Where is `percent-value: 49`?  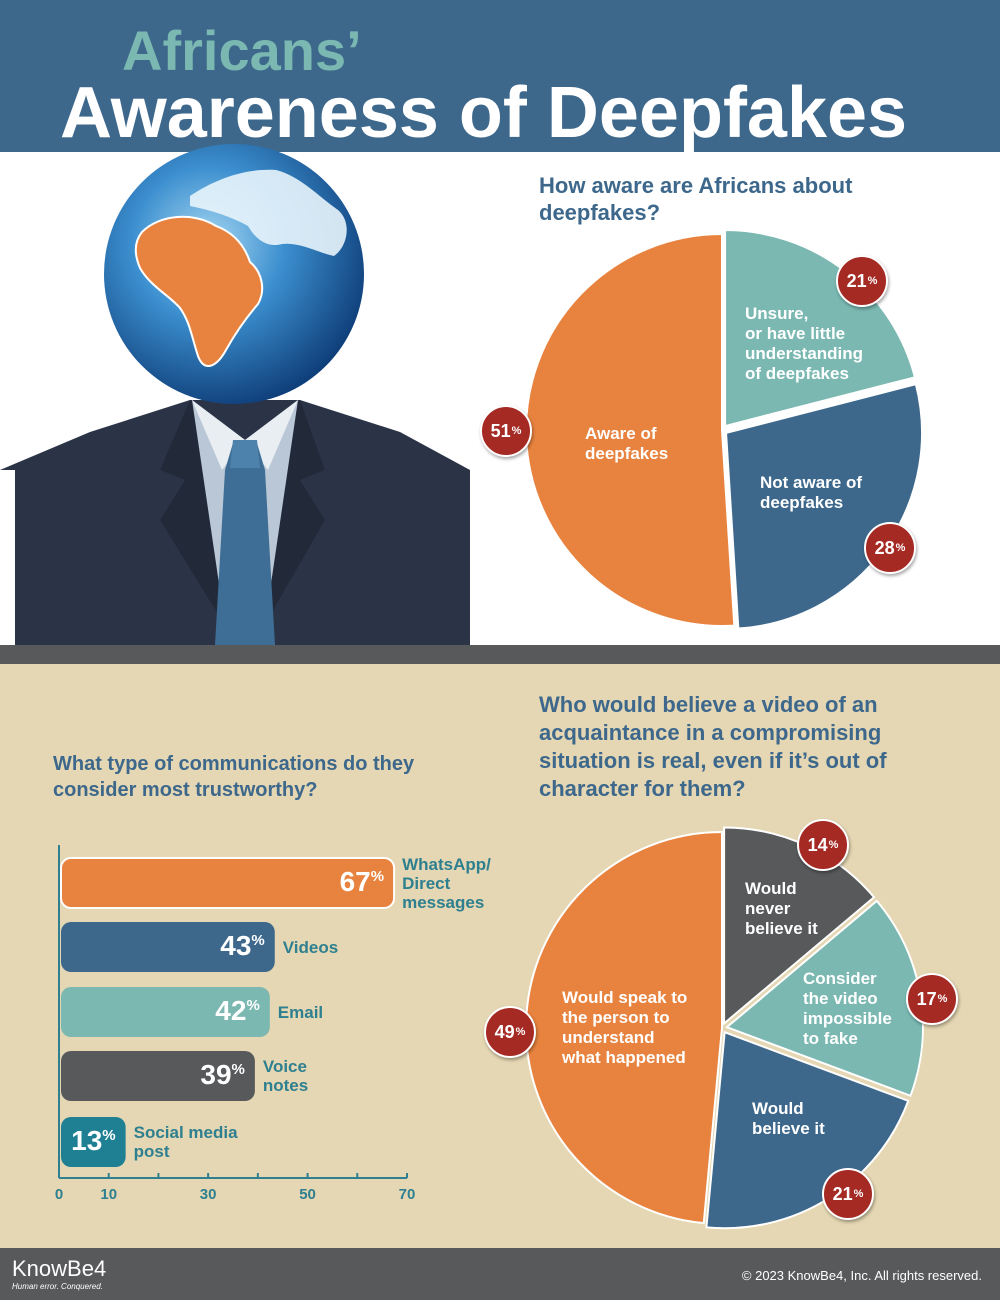 percent-value: 49 is located at coordinates (504, 1031).